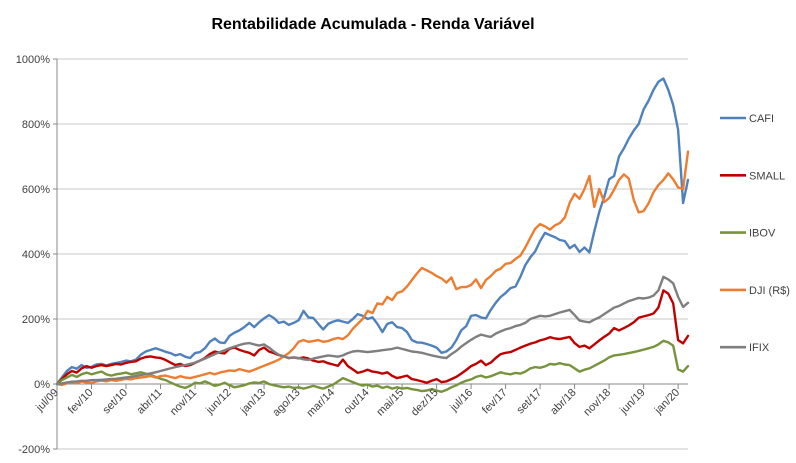  I want to click on x-tick-label: fev/10, so click(81, 402).